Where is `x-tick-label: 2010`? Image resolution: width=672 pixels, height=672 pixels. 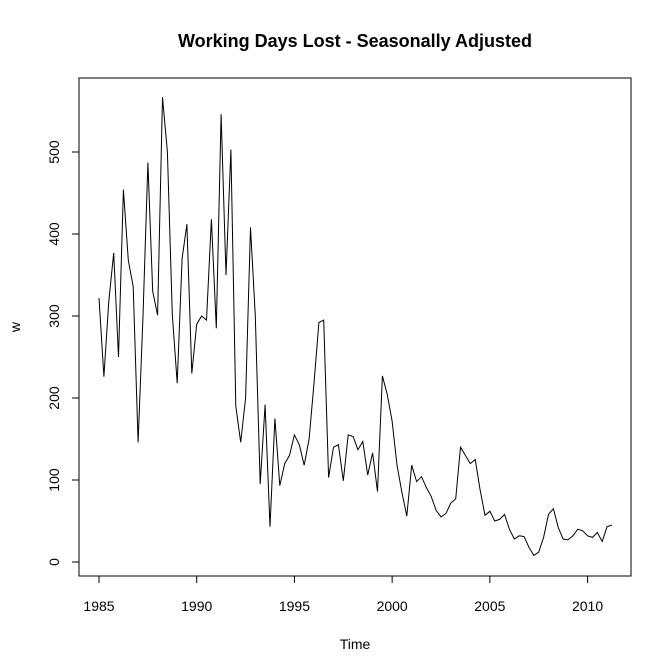 x-tick-label: 2010 is located at coordinates (587, 606).